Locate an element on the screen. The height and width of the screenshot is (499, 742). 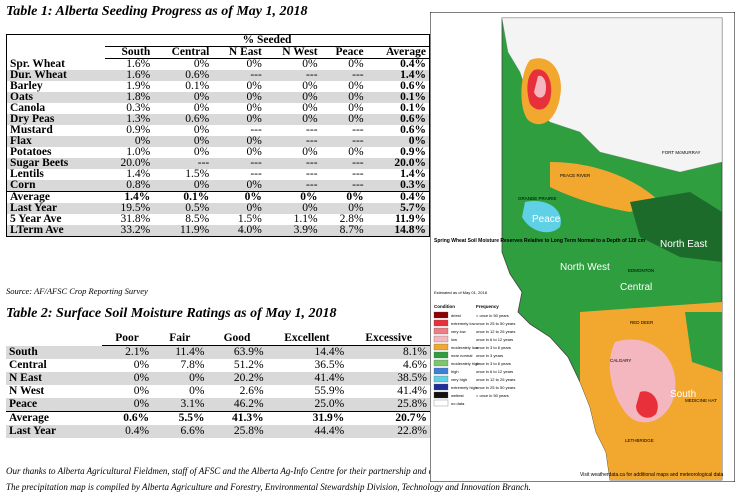
table2-cell: 20.2% is located at coordinates (248, 378).